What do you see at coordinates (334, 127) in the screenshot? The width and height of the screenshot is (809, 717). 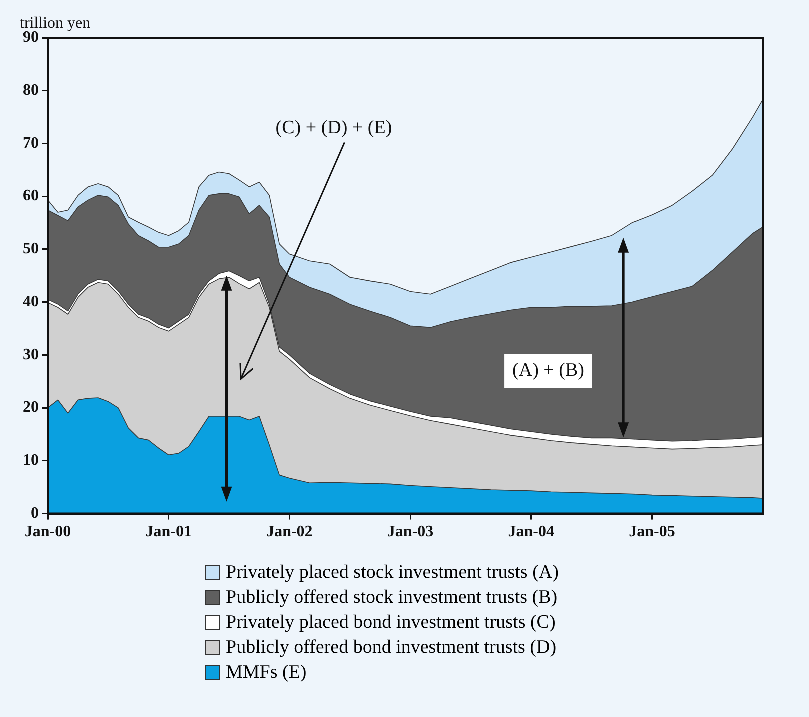 I see `annotation: (C) + (D) + (E)` at bounding box center [334, 127].